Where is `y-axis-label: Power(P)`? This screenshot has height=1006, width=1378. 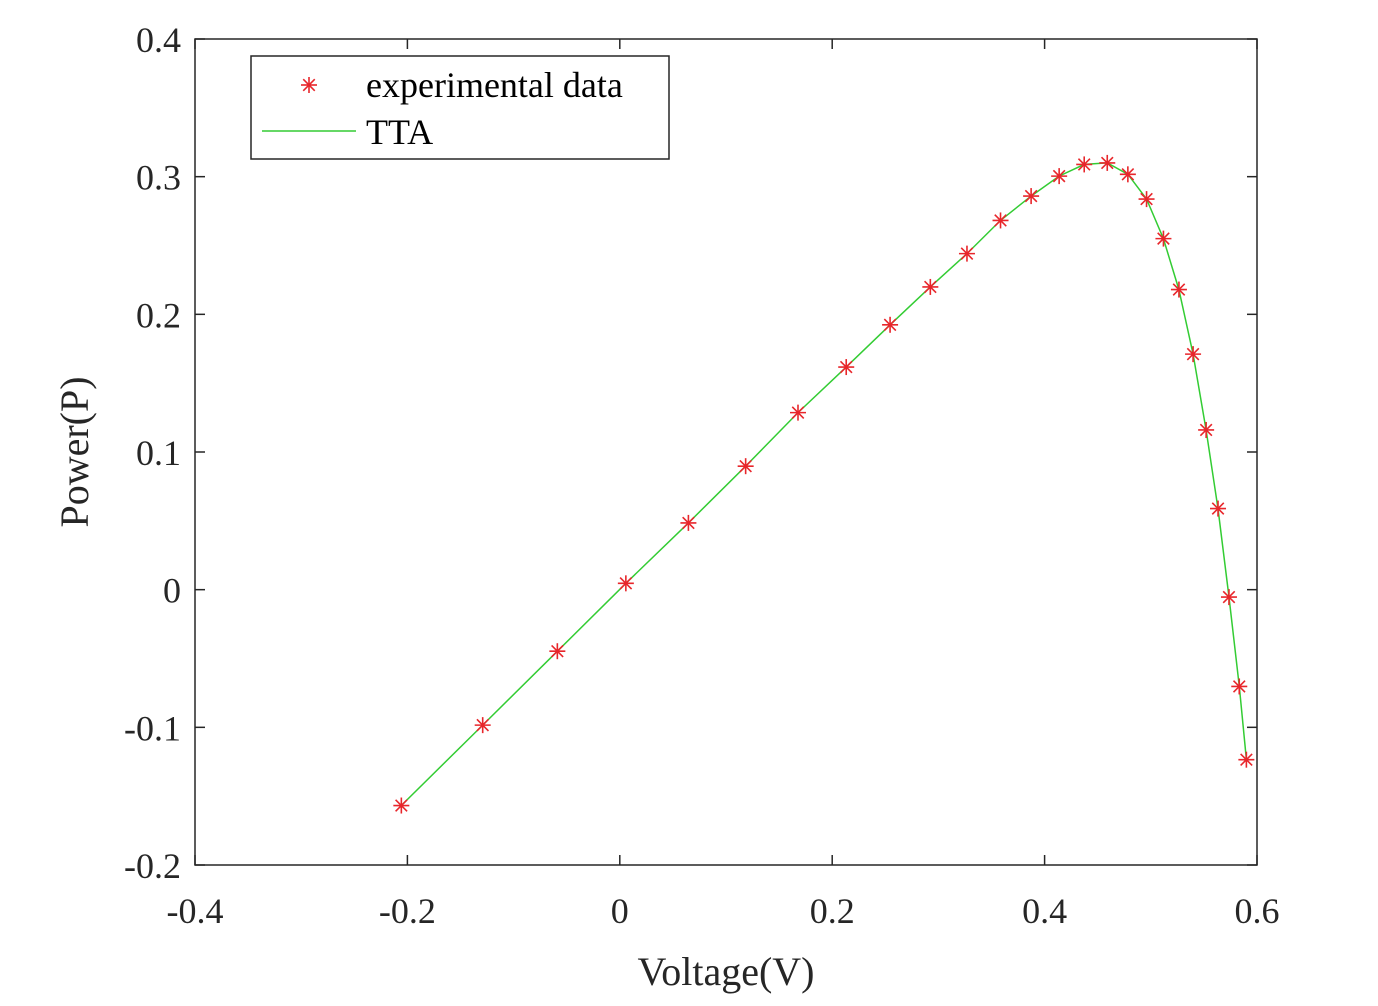 y-axis-label: Power(P) is located at coordinates (74, 451).